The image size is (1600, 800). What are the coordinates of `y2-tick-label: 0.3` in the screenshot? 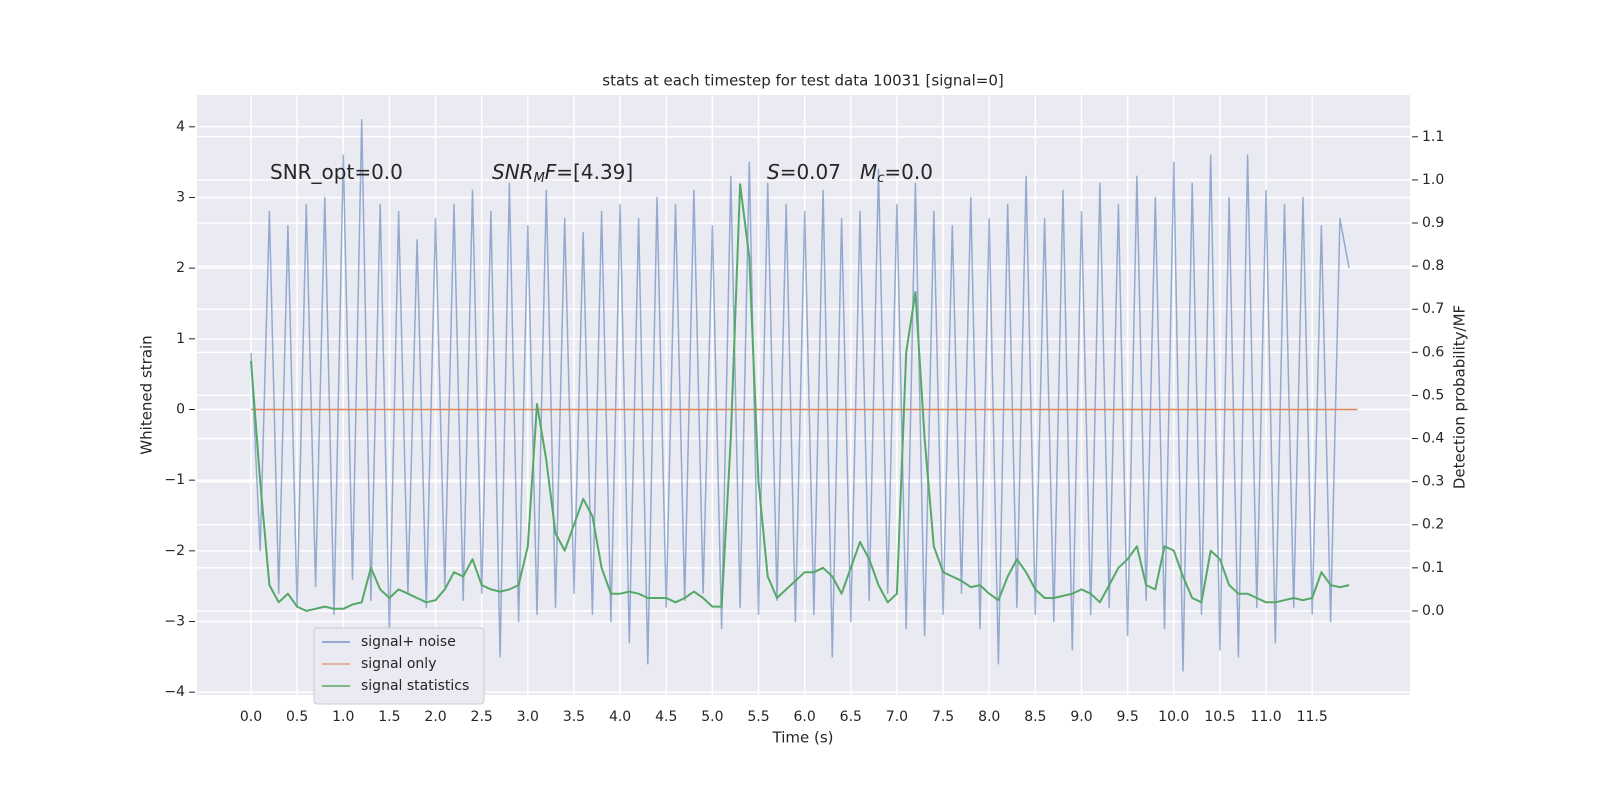 It's located at (1433, 482).